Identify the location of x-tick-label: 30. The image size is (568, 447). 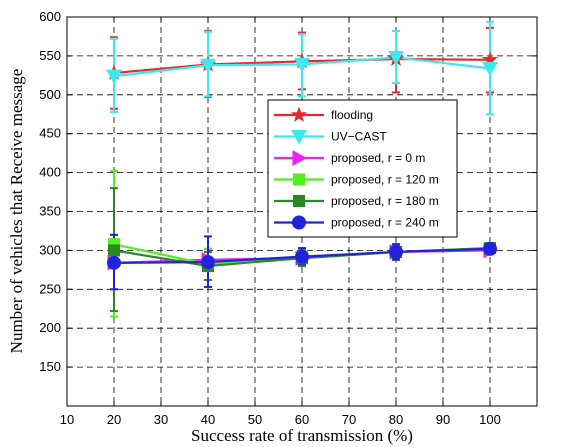
(161, 419).